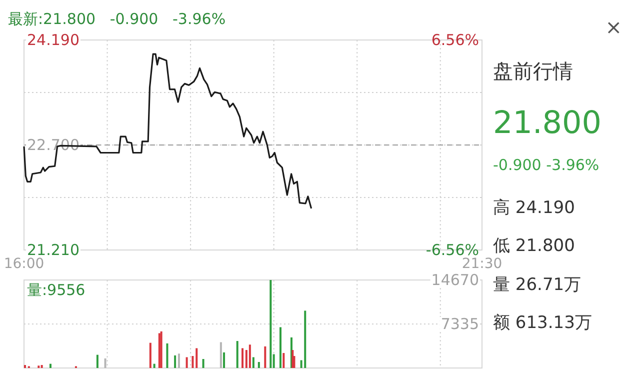 Image resolution: width=640 pixels, height=385 pixels. I want to click on x-tick-label: 21:30, so click(482, 264).